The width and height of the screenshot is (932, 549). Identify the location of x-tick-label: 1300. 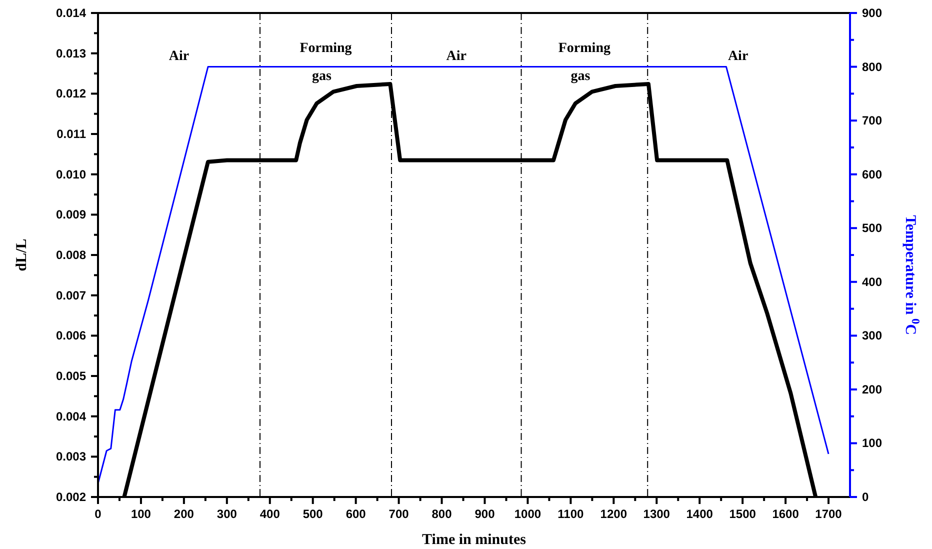
(656, 514).